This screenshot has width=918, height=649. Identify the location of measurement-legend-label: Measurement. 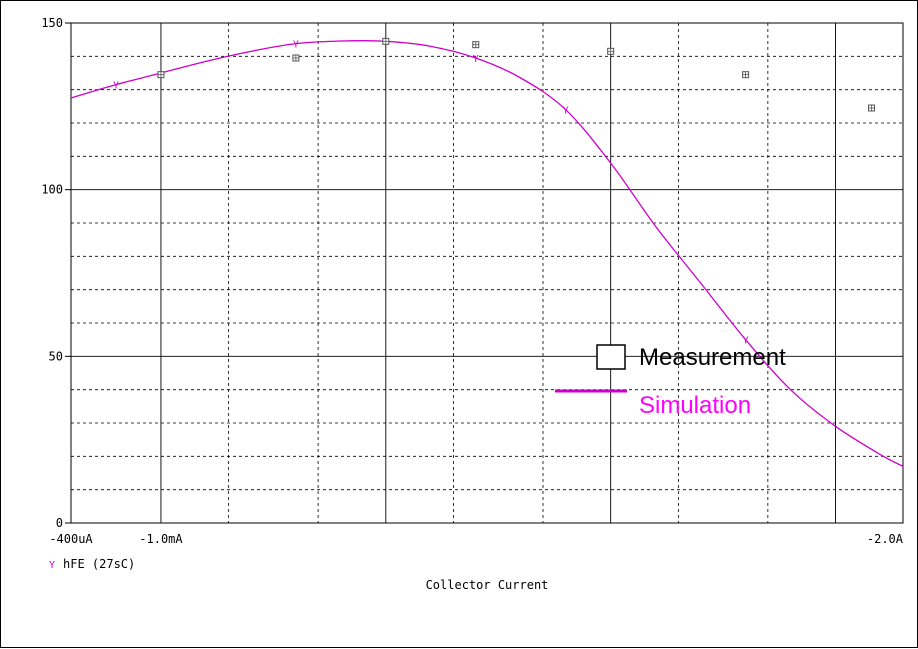
(712, 357).